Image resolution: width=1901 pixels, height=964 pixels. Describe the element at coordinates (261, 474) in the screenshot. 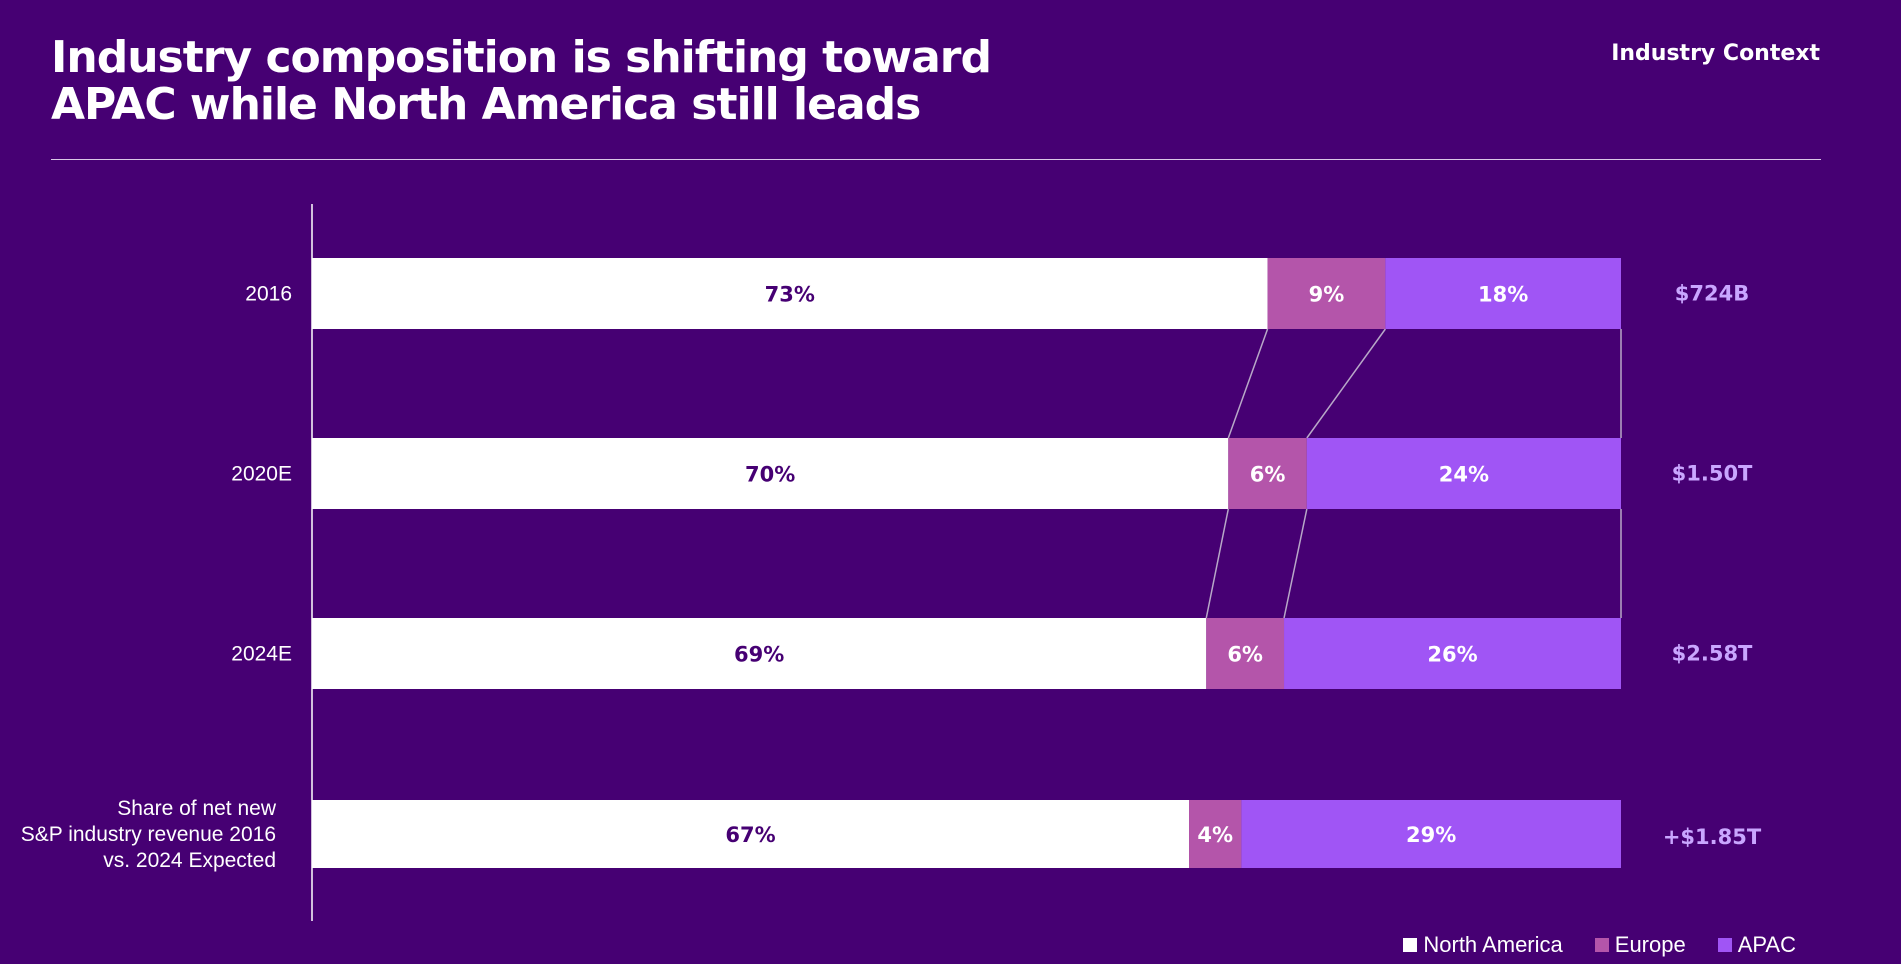

I see `category-label-2020e: 2020E` at that location.